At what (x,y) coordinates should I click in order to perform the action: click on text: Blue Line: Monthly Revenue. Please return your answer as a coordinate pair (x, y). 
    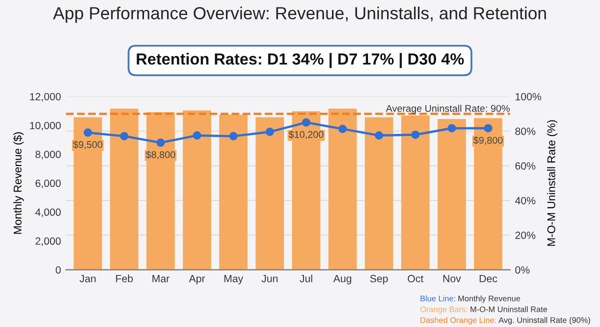
    Looking at the image, I should click on (470, 299).